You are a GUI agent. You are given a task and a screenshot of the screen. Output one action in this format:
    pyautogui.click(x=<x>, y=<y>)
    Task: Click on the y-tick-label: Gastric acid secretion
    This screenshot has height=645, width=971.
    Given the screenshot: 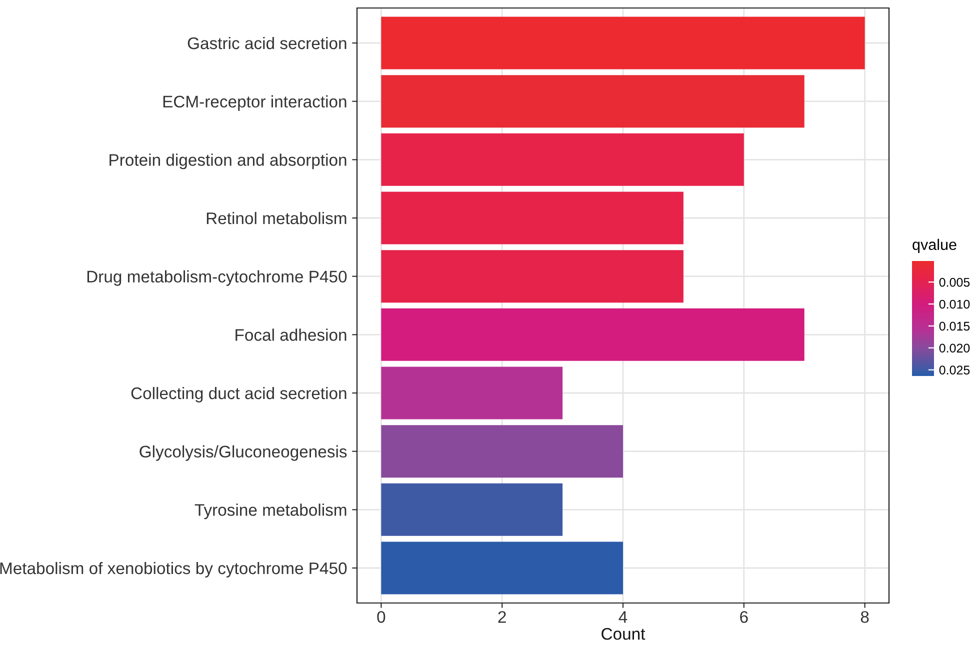 What is the action you would take?
    pyautogui.click(x=267, y=43)
    